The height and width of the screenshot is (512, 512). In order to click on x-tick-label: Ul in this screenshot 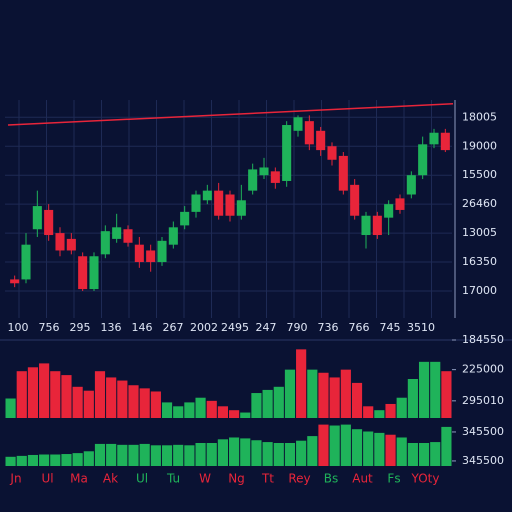, I will do `click(47, 479)`.